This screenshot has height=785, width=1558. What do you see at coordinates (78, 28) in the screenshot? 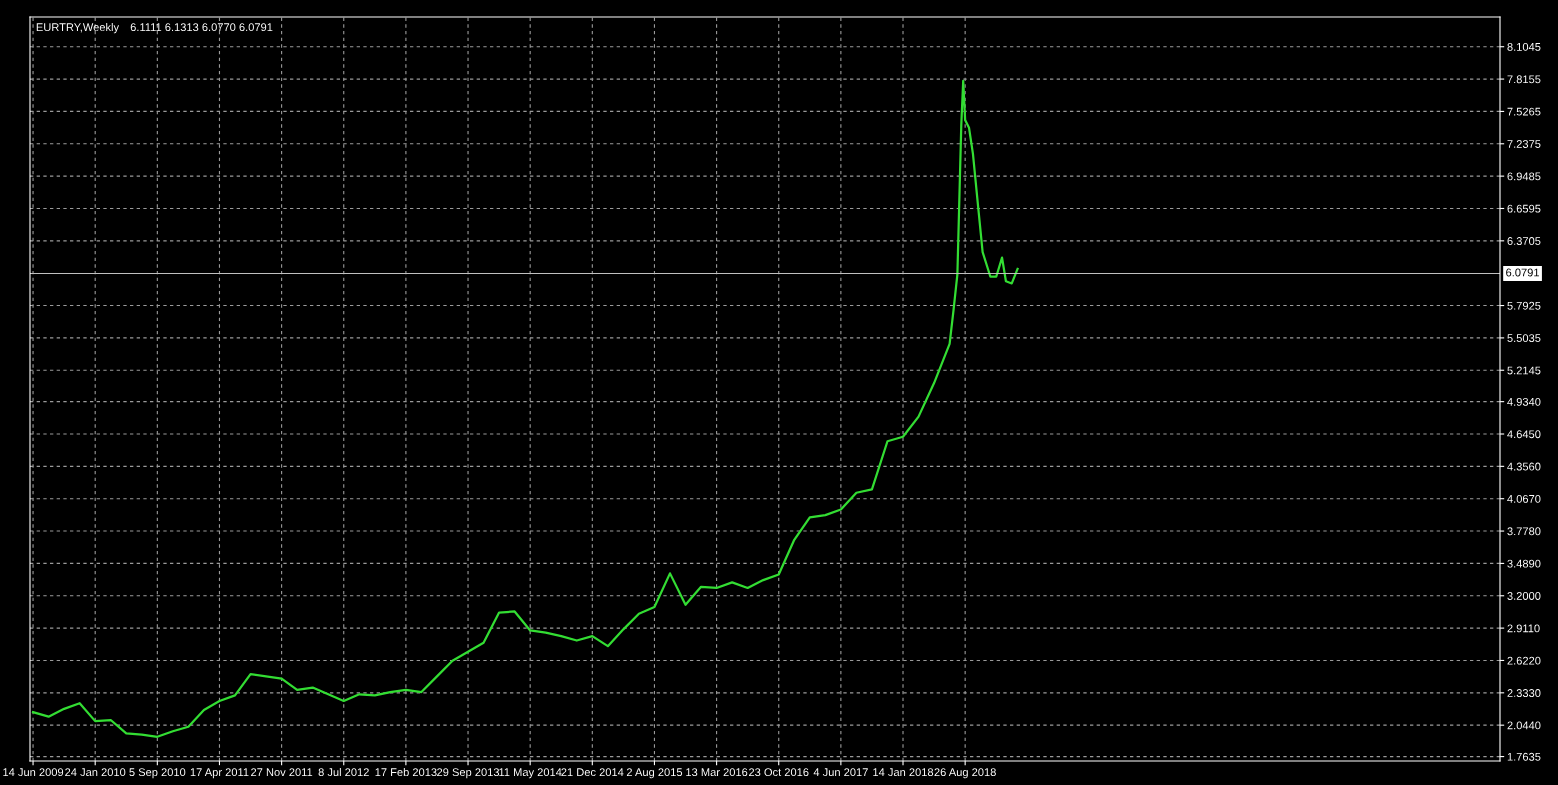
I see `text: EURTRY,Weekly` at bounding box center [78, 28].